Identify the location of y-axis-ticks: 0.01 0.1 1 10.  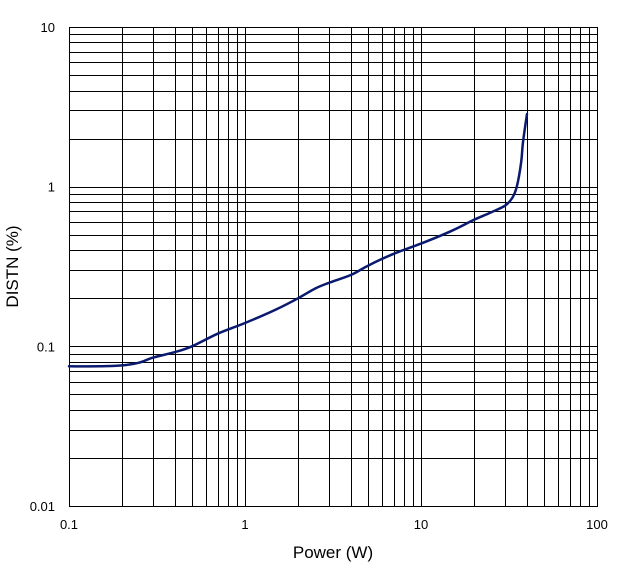
(42, 267).